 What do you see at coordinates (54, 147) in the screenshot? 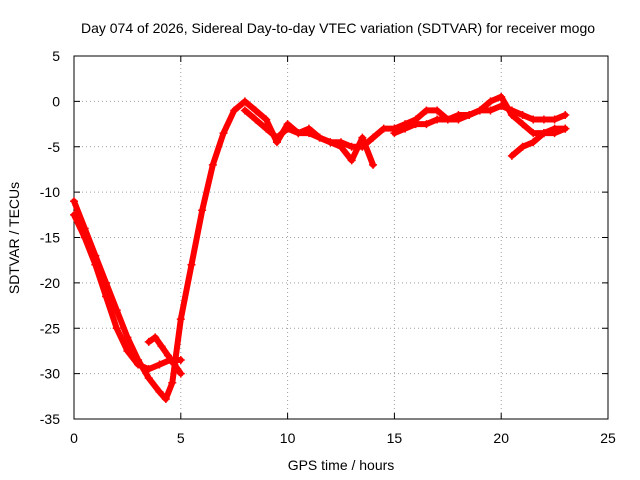
I see `y-tick-label: -5` at bounding box center [54, 147].